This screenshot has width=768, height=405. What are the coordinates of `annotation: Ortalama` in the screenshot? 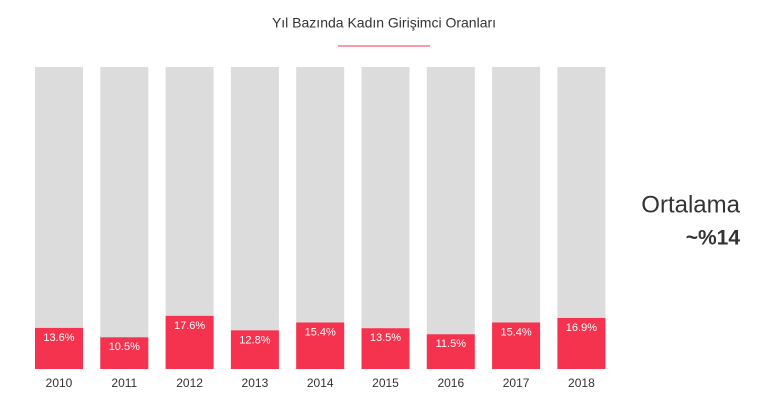 It's located at (690, 204).